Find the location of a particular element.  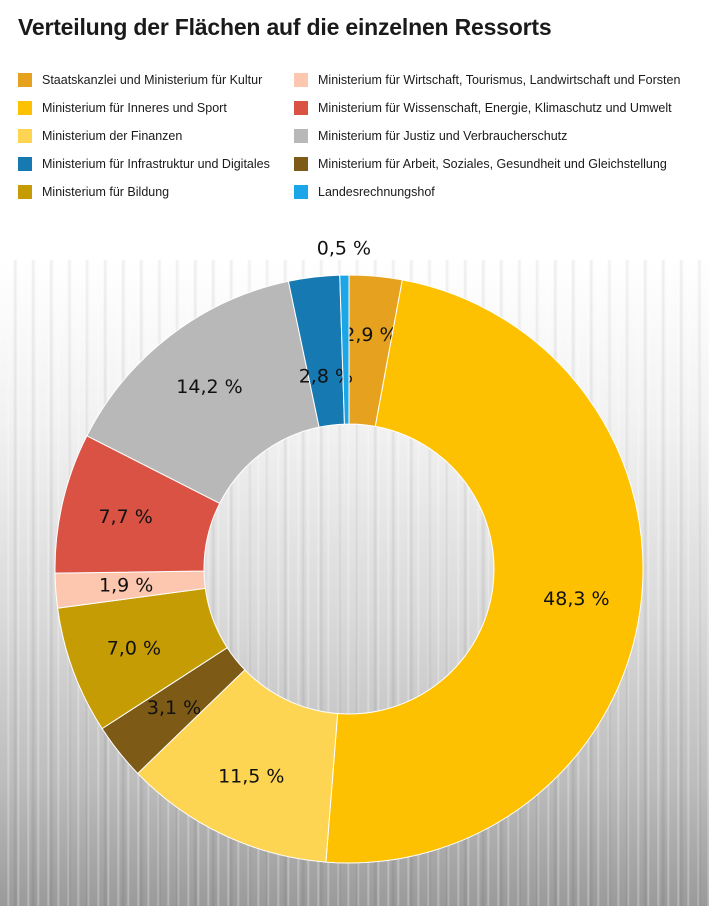

legend-item: Ministerium für Inneres und Sport is located at coordinates (156, 107).